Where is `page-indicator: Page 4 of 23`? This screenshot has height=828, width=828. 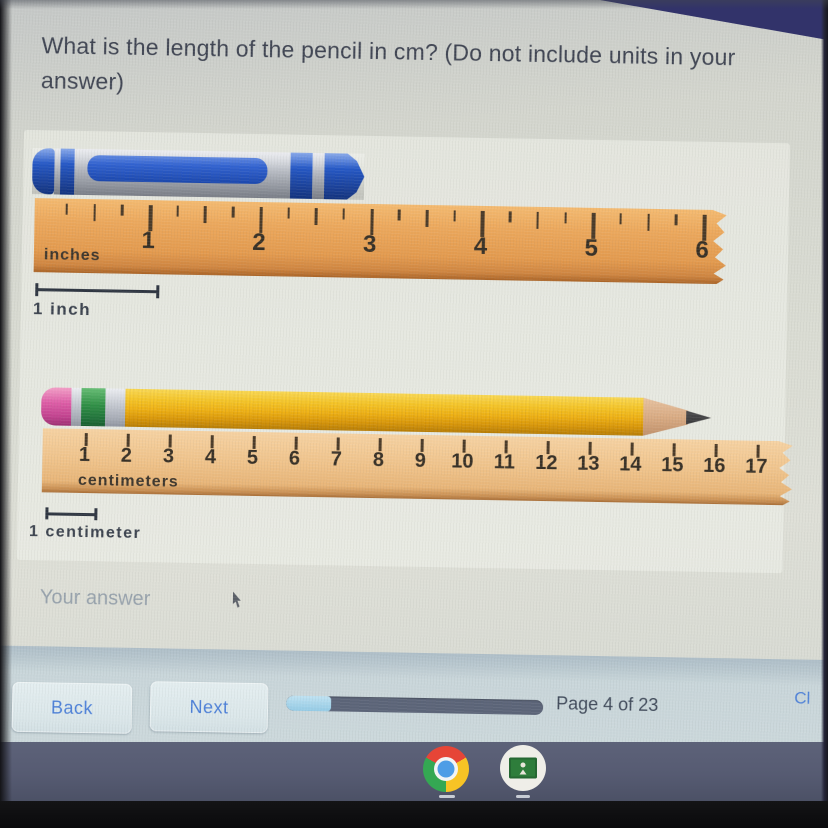 page-indicator: Page 4 of 23 is located at coordinates (607, 704).